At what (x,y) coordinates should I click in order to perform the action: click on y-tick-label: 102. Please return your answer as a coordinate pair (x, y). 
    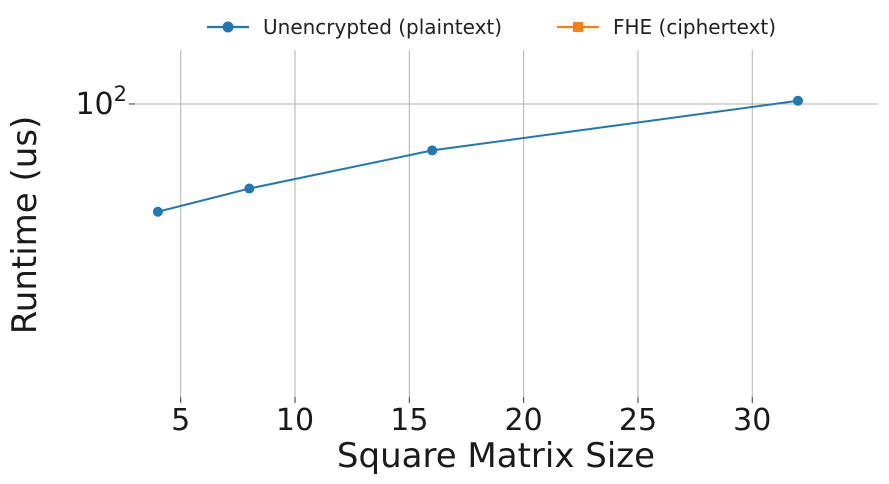
    Looking at the image, I should click on (101, 102).